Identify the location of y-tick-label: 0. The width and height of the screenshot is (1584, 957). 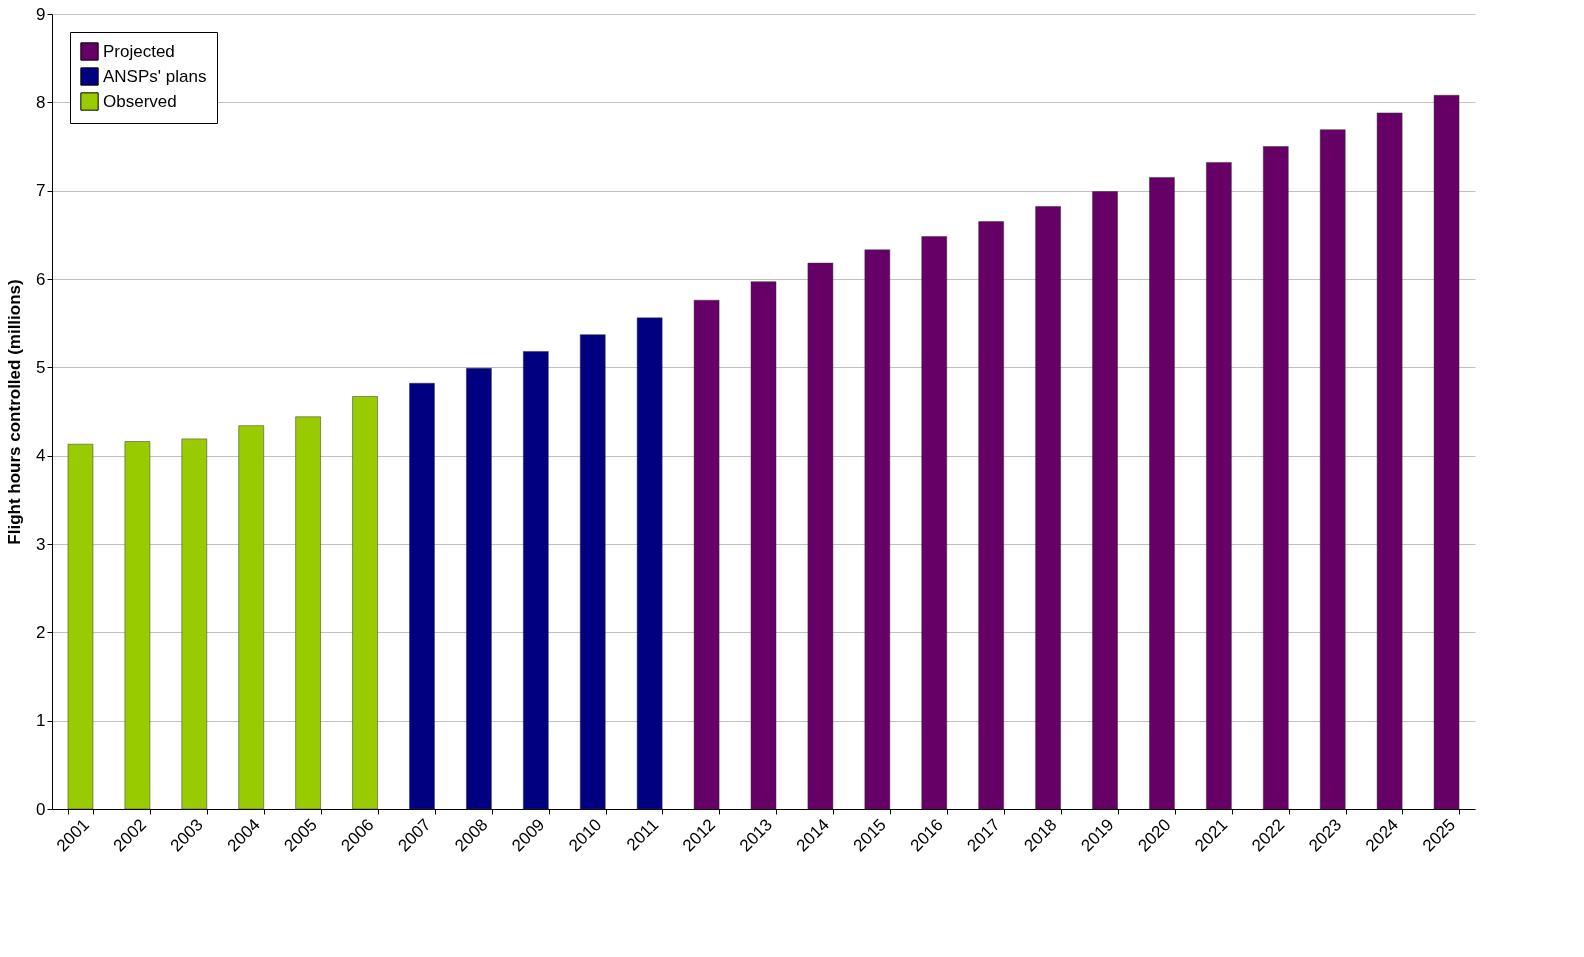
(41, 809).